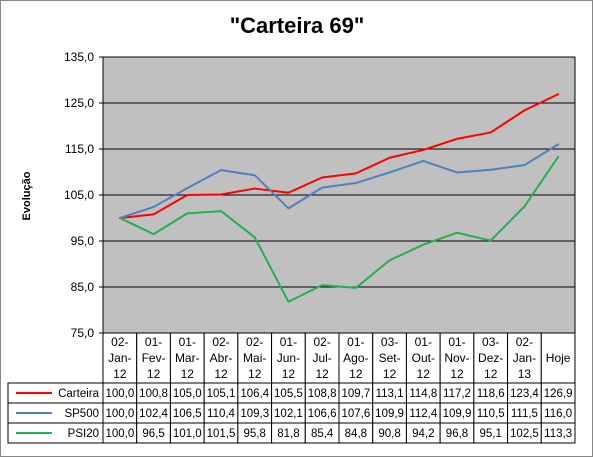 This screenshot has width=593, height=457. Describe the element at coordinates (79, 149) in the screenshot. I see `y-tick-label: 115,0` at that location.